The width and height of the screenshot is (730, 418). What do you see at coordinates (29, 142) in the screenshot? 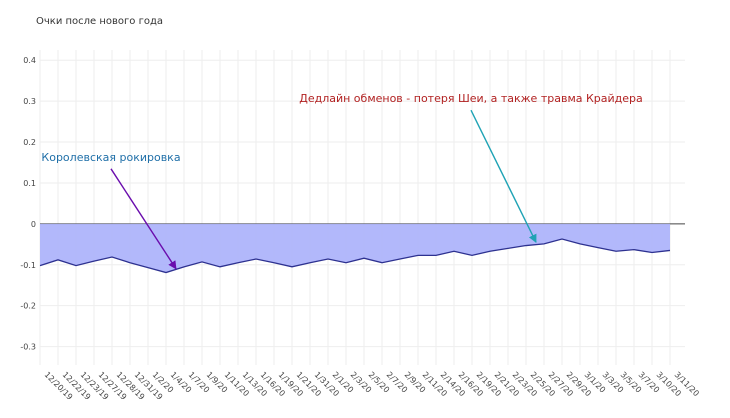
I see `y-tick-label: 0.2` at bounding box center [29, 142].